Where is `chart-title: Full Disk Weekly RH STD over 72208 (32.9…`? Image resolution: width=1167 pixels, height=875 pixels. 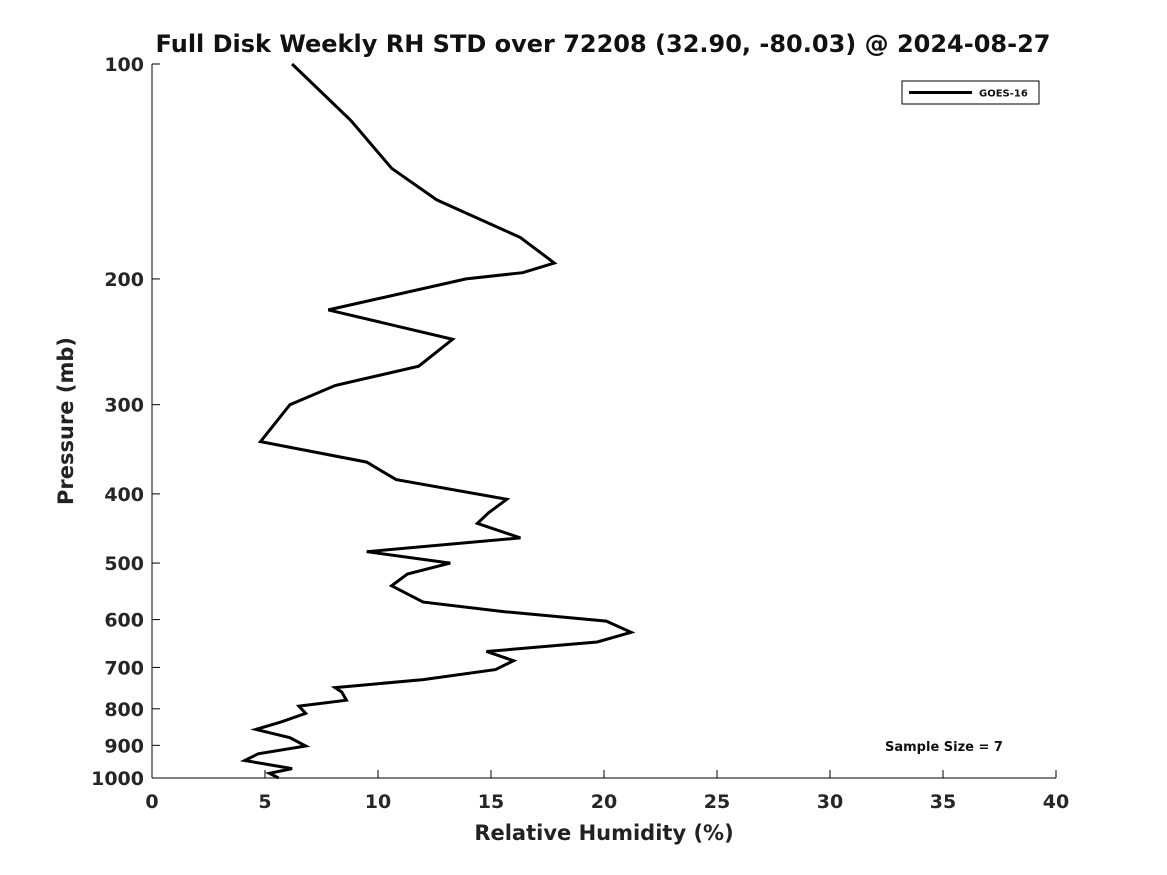
chart-title: Full Disk Weekly RH STD over 72208 (32.9… is located at coordinates (603, 44).